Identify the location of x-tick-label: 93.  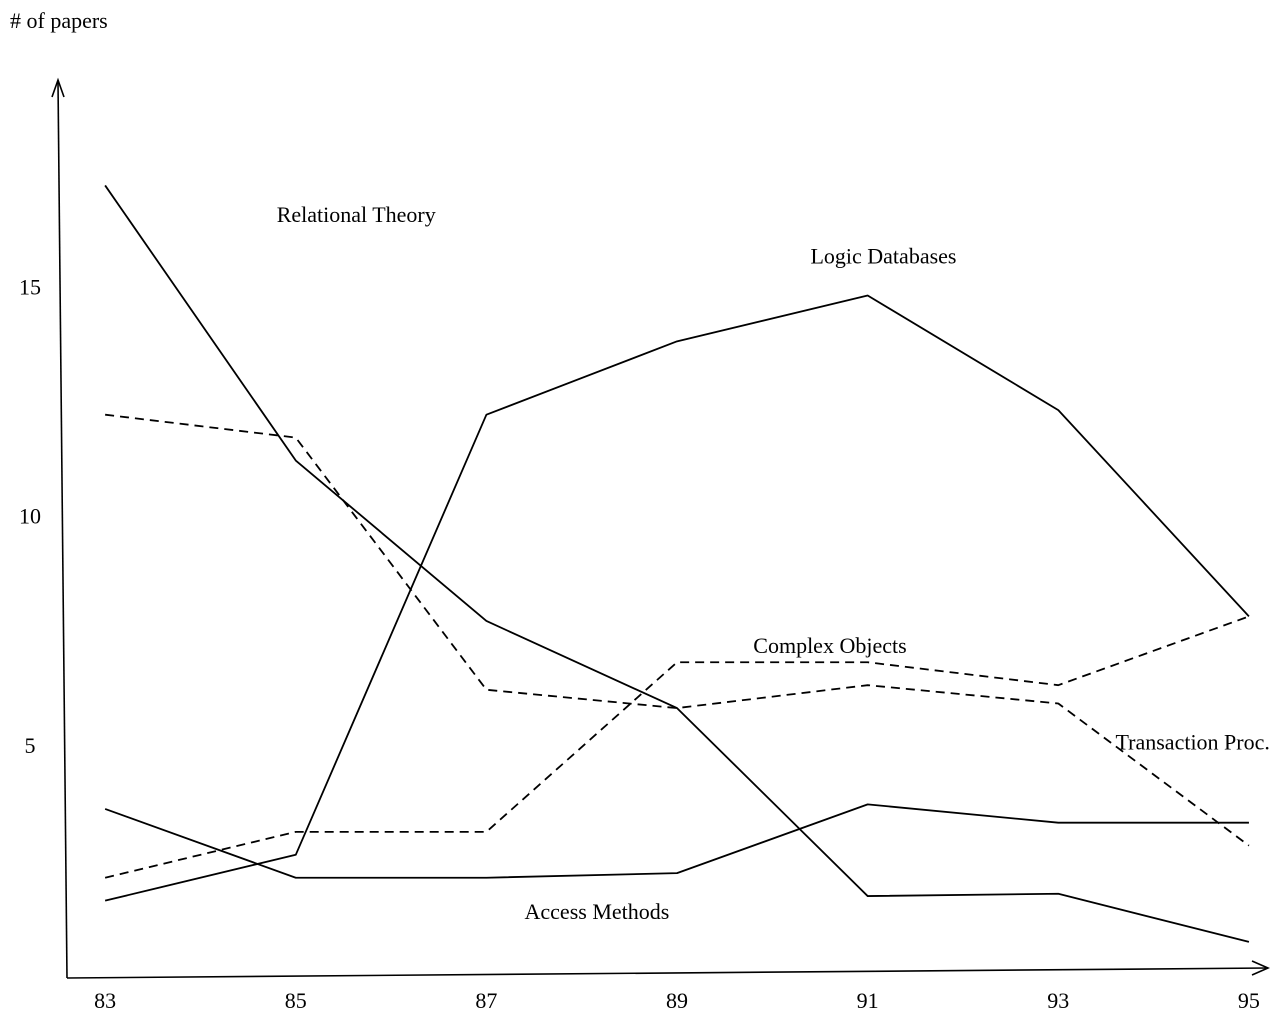
(1058, 1000).